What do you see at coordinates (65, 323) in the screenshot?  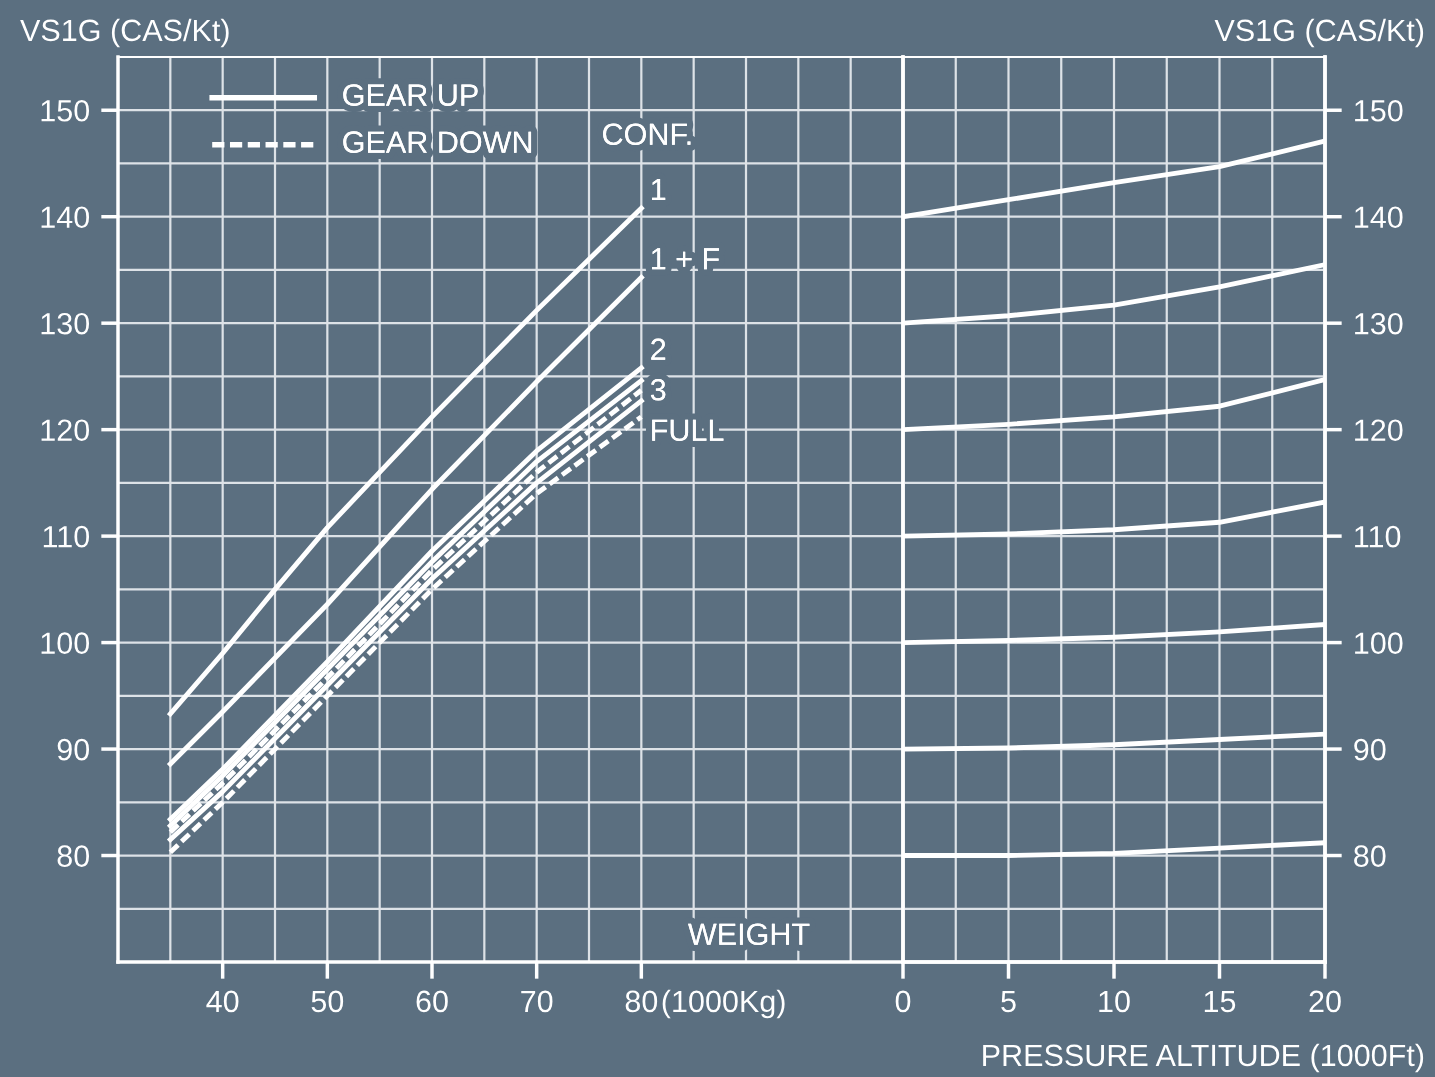 I see `y-tick-label: 130` at bounding box center [65, 323].